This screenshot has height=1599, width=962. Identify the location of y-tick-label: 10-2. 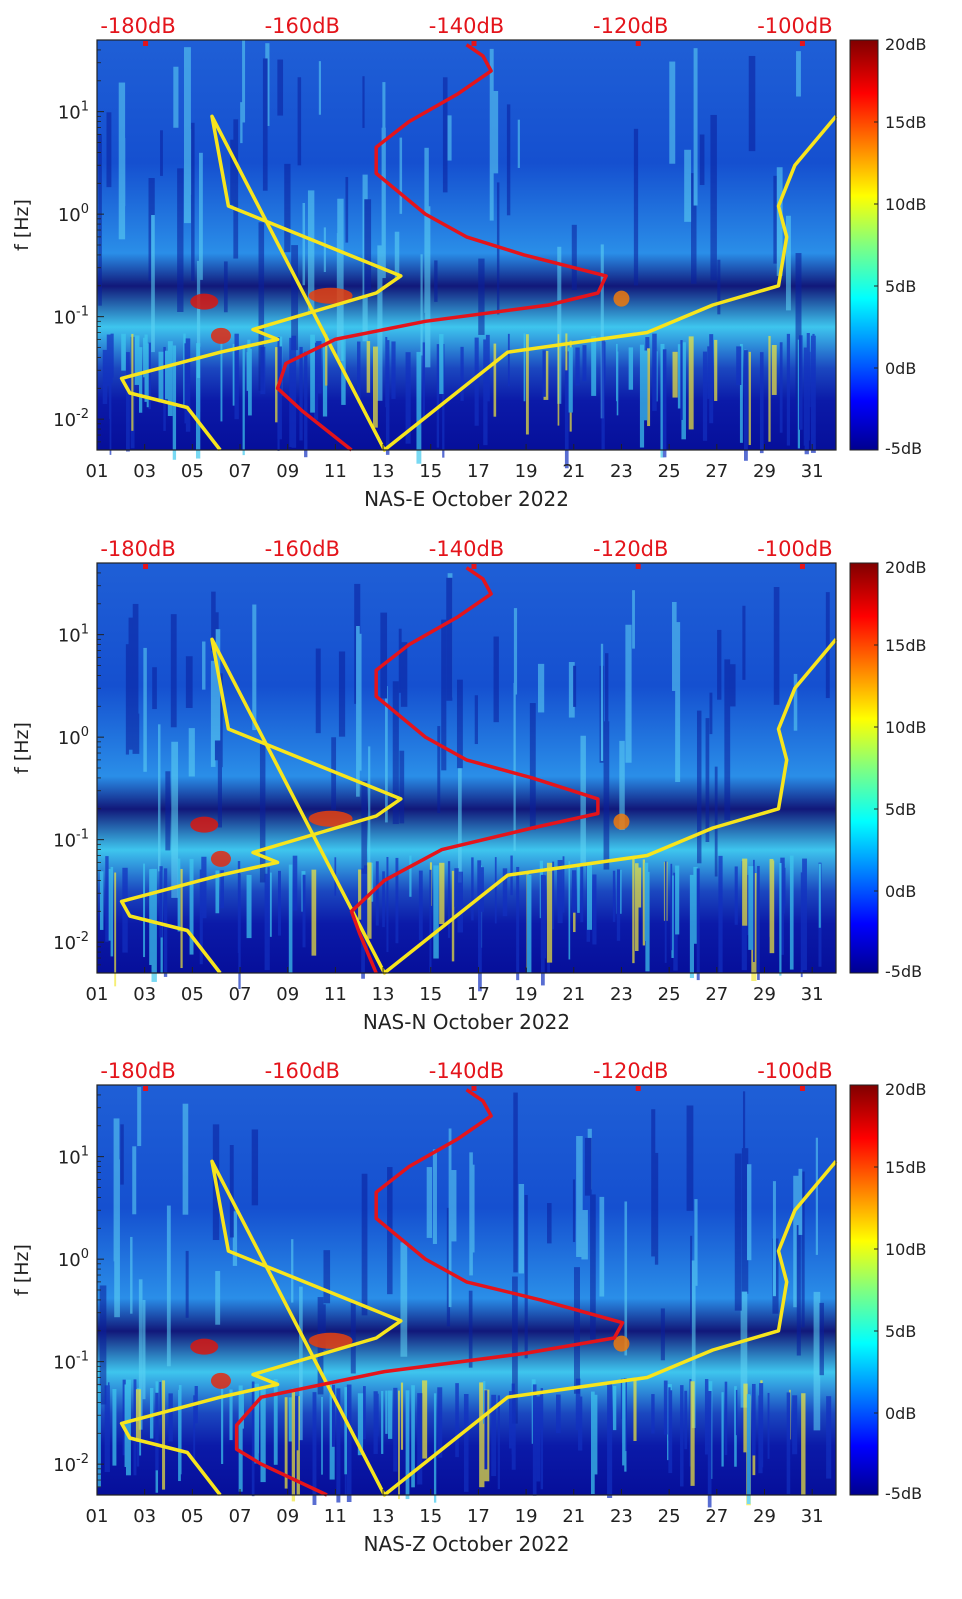
(71, 942).